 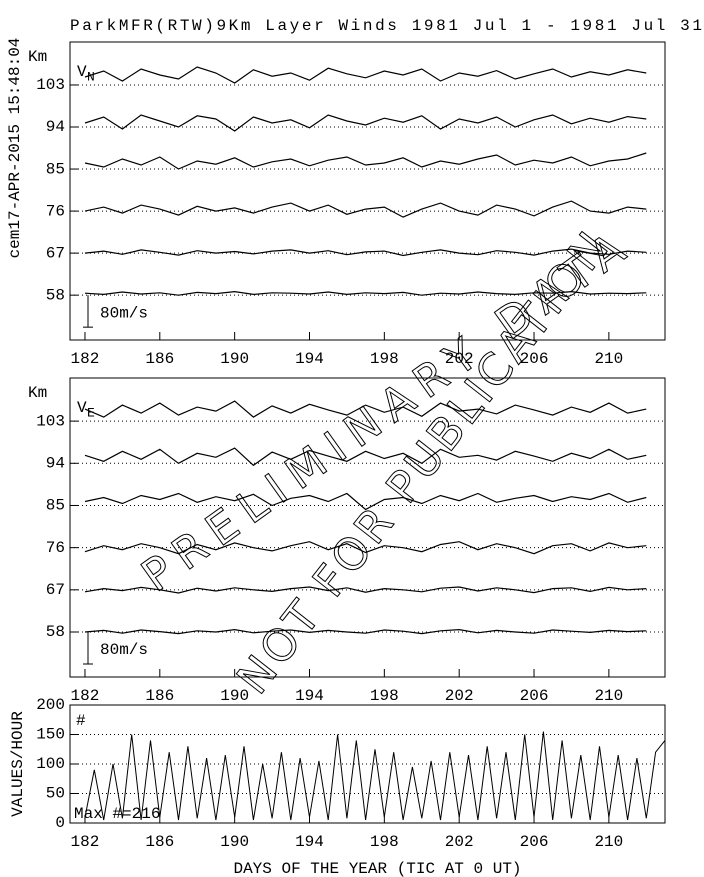 What do you see at coordinates (50, 705) in the screenshot?
I see `y-tick-label: 200` at bounding box center [50, 705].